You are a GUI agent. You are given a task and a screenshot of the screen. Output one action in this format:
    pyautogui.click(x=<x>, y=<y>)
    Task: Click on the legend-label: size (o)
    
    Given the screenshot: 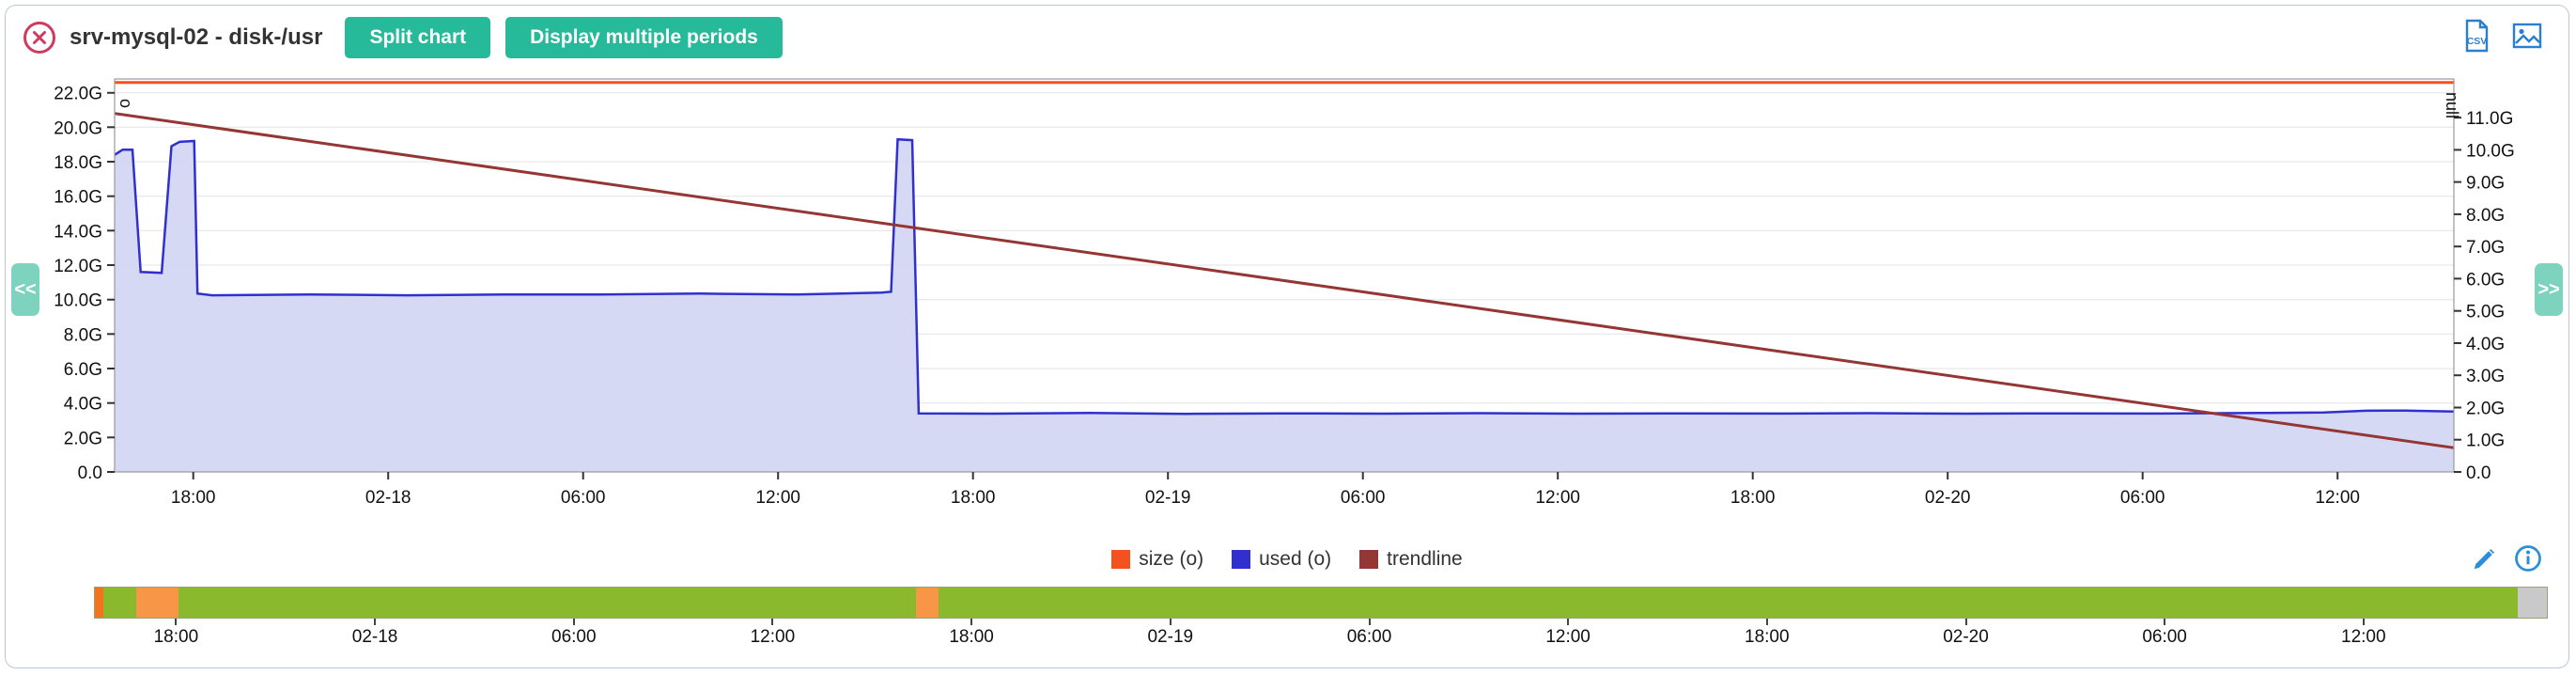 What is the action you would take?
    pyautogui.click(x=1172, y=559)
    